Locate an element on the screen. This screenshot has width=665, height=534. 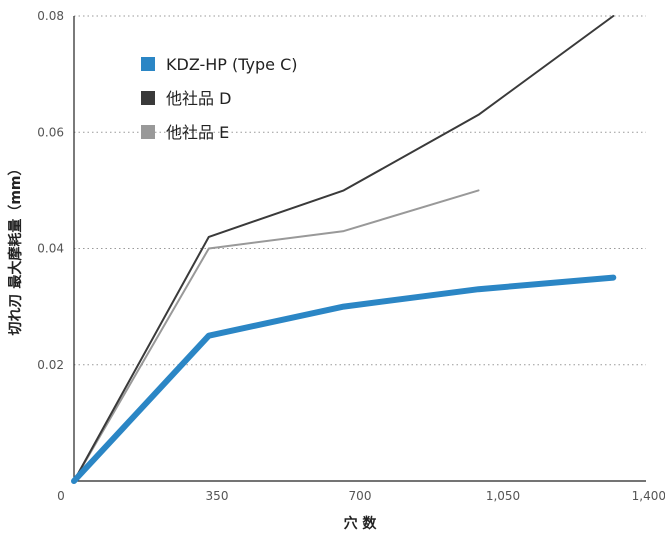
y-axis-title: 切れ刃 最大摩耗量（mm） is located at coordinates (15, 248).